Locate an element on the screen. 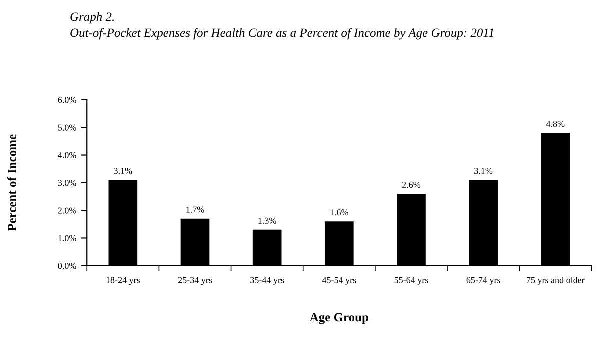  y-tick-label: 1.0% is located at coordinates (67, 238).